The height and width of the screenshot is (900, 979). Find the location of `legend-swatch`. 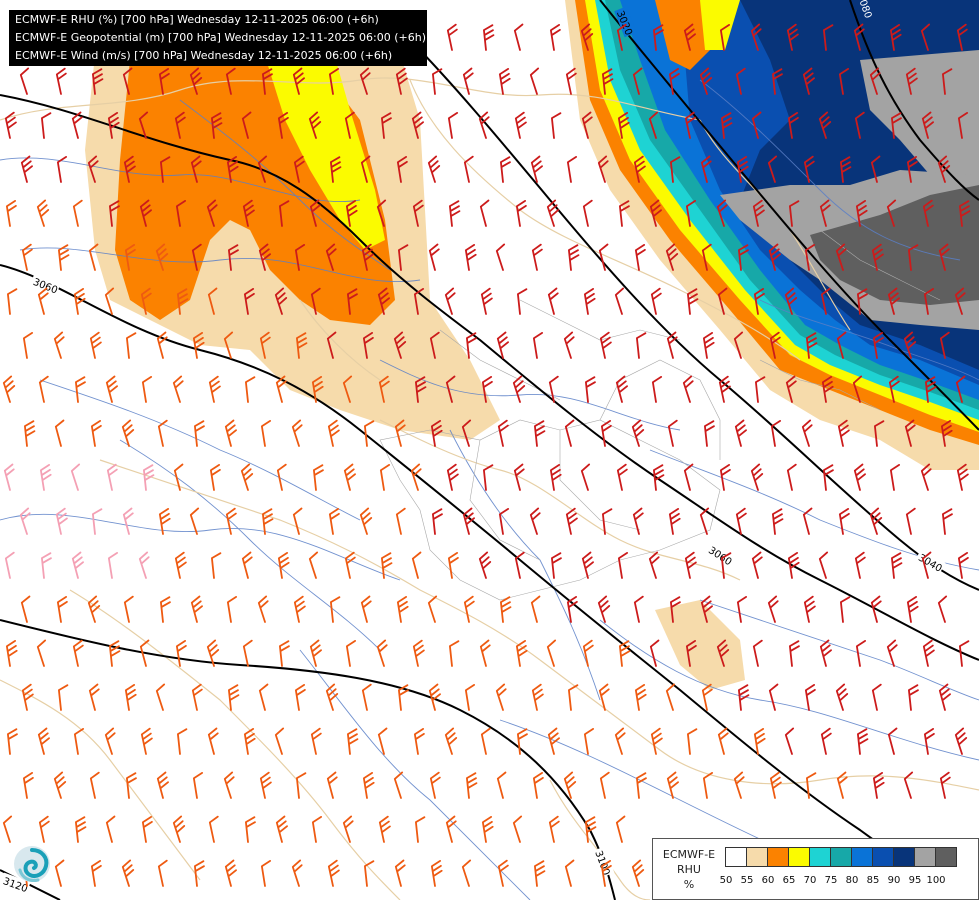

legend-swatch is located at coordinates (862, 857).